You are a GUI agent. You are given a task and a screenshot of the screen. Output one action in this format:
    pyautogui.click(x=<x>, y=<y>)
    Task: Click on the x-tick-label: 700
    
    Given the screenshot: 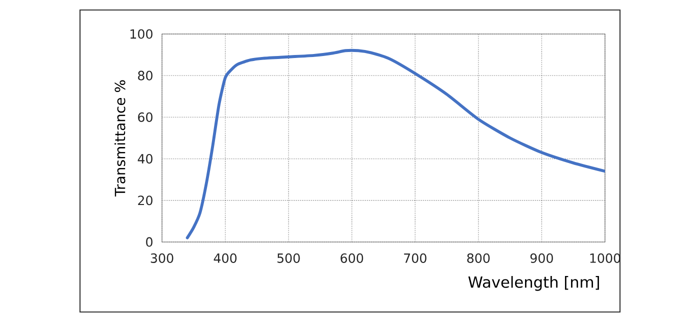 What is the action you would take?
    pyautogui.click(x=415, y=258)
    